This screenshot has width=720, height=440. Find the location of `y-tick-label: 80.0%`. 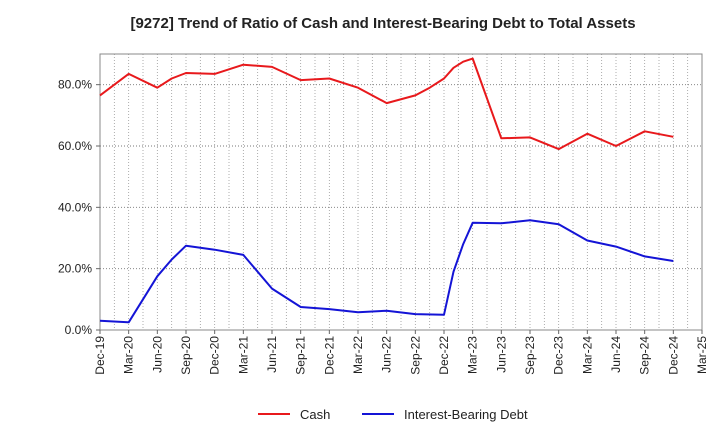

y-tick-label: 80.0% is located at coordinates (75, 85).